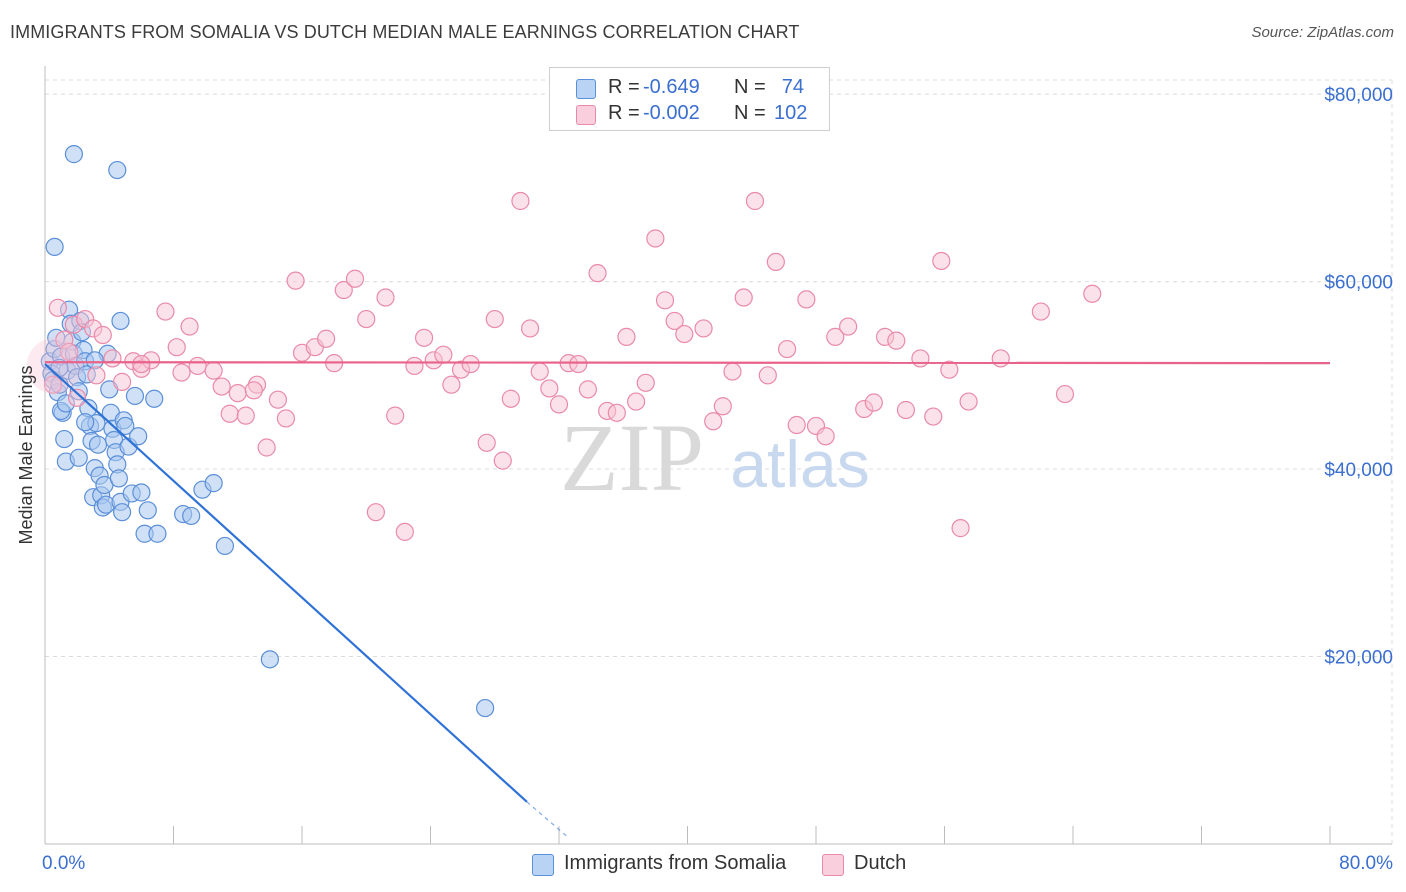  Describe the element at coordinates (833, 865) in the screenshot. I see `bottom-legend-swatch-dutch` at that location.